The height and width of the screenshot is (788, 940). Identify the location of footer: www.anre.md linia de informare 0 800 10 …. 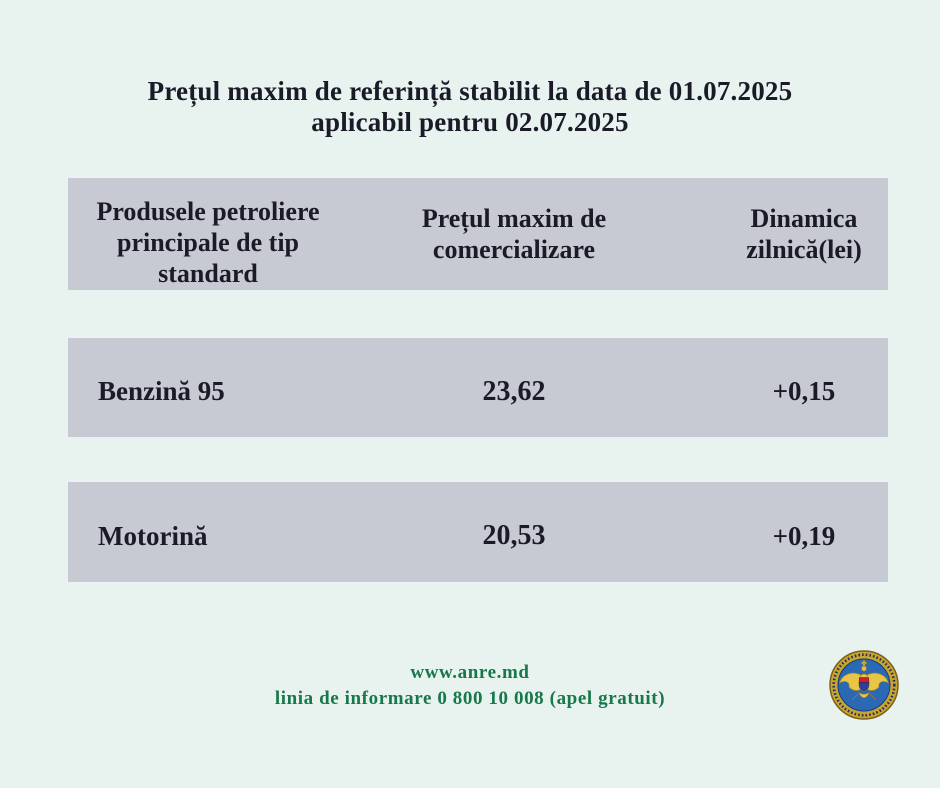
(470, 686).